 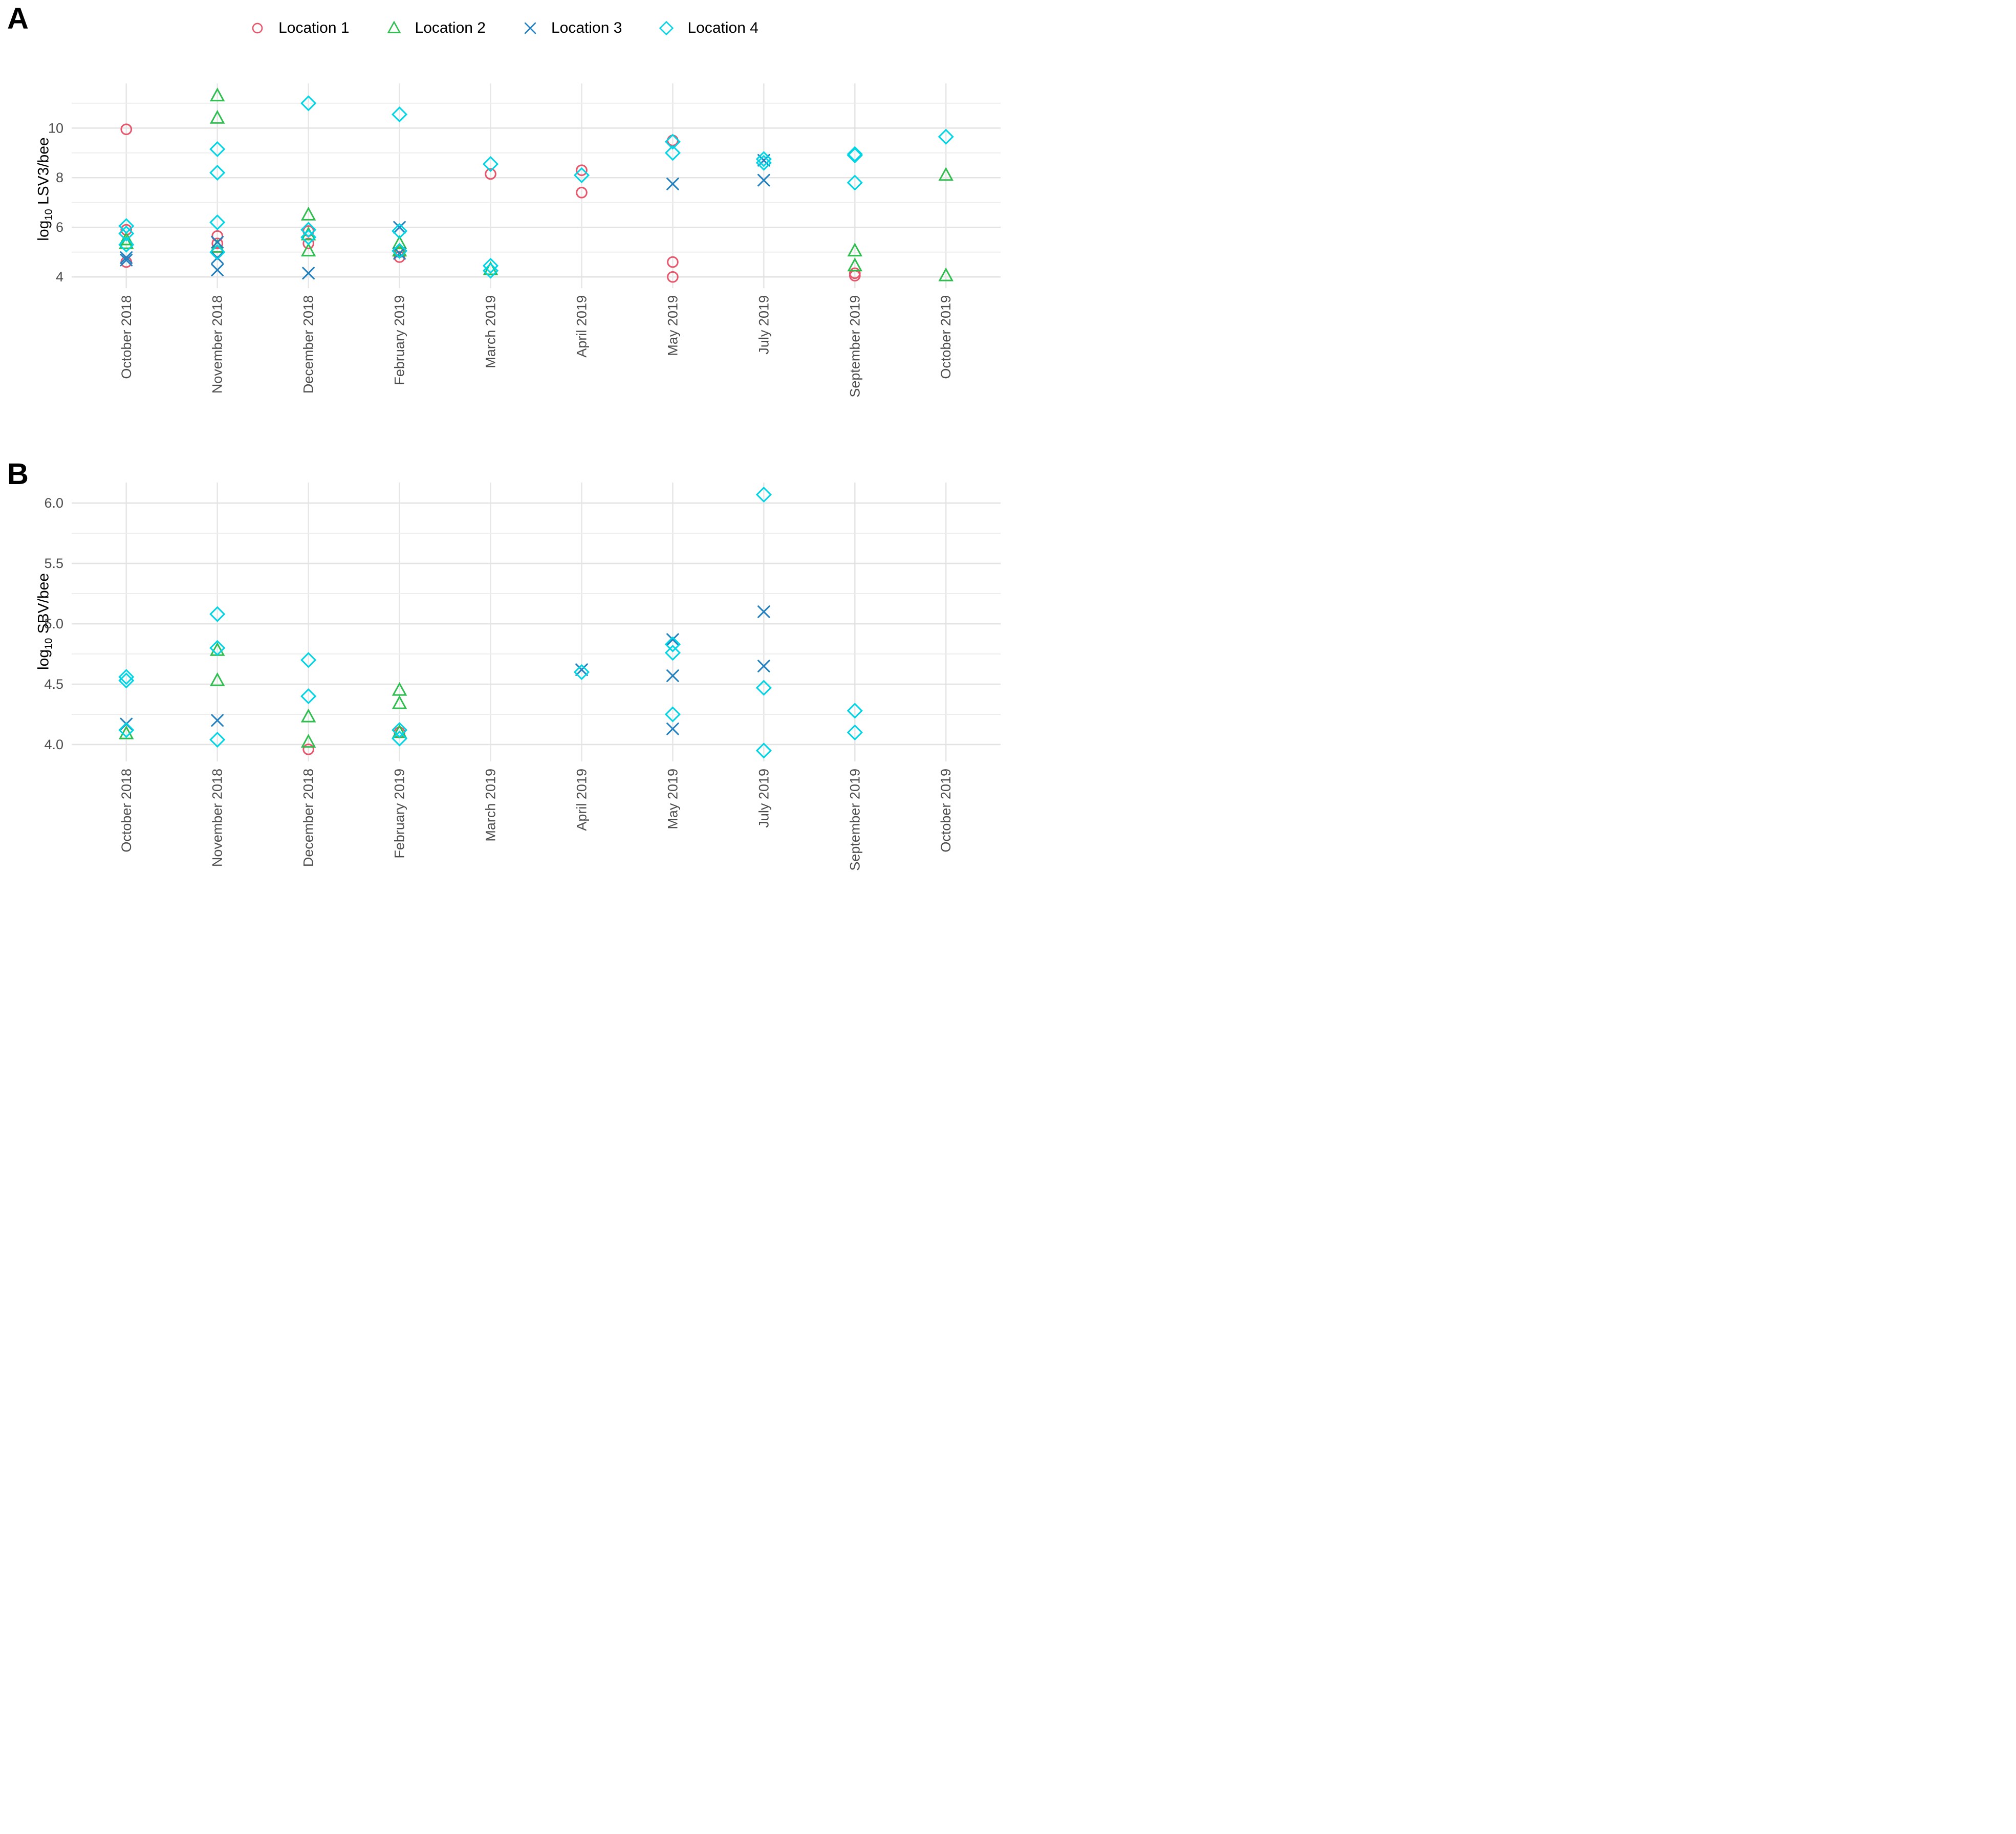 I want to click on y-tick-label: 6.0, so click(x=54, y=503).